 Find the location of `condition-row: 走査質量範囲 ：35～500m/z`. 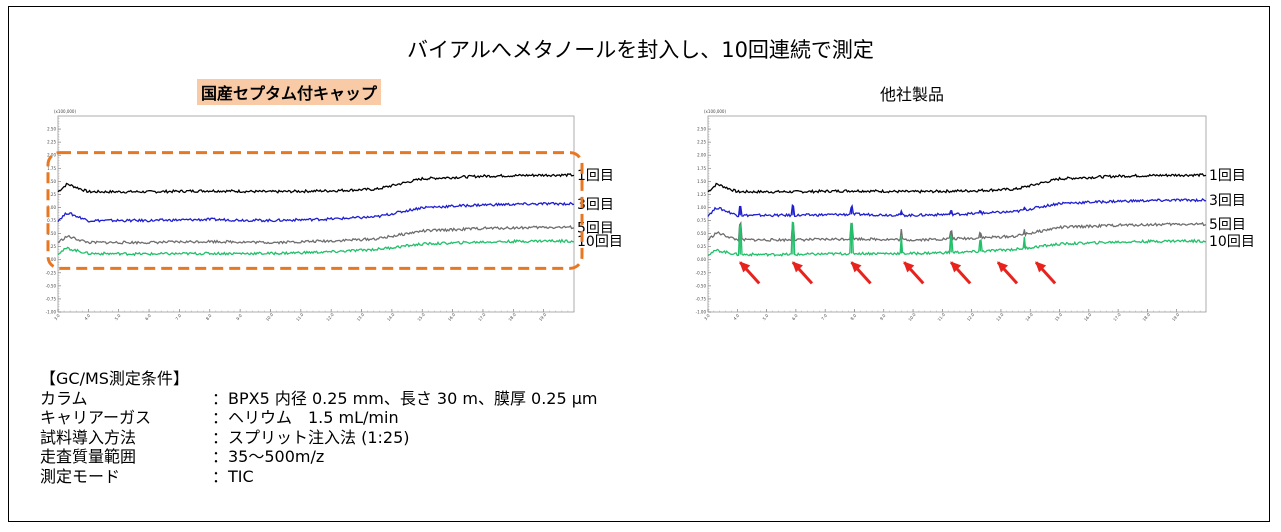

condition-row: 走査質量範囲 ：35～500m/z is located at coordinates (319, 457).